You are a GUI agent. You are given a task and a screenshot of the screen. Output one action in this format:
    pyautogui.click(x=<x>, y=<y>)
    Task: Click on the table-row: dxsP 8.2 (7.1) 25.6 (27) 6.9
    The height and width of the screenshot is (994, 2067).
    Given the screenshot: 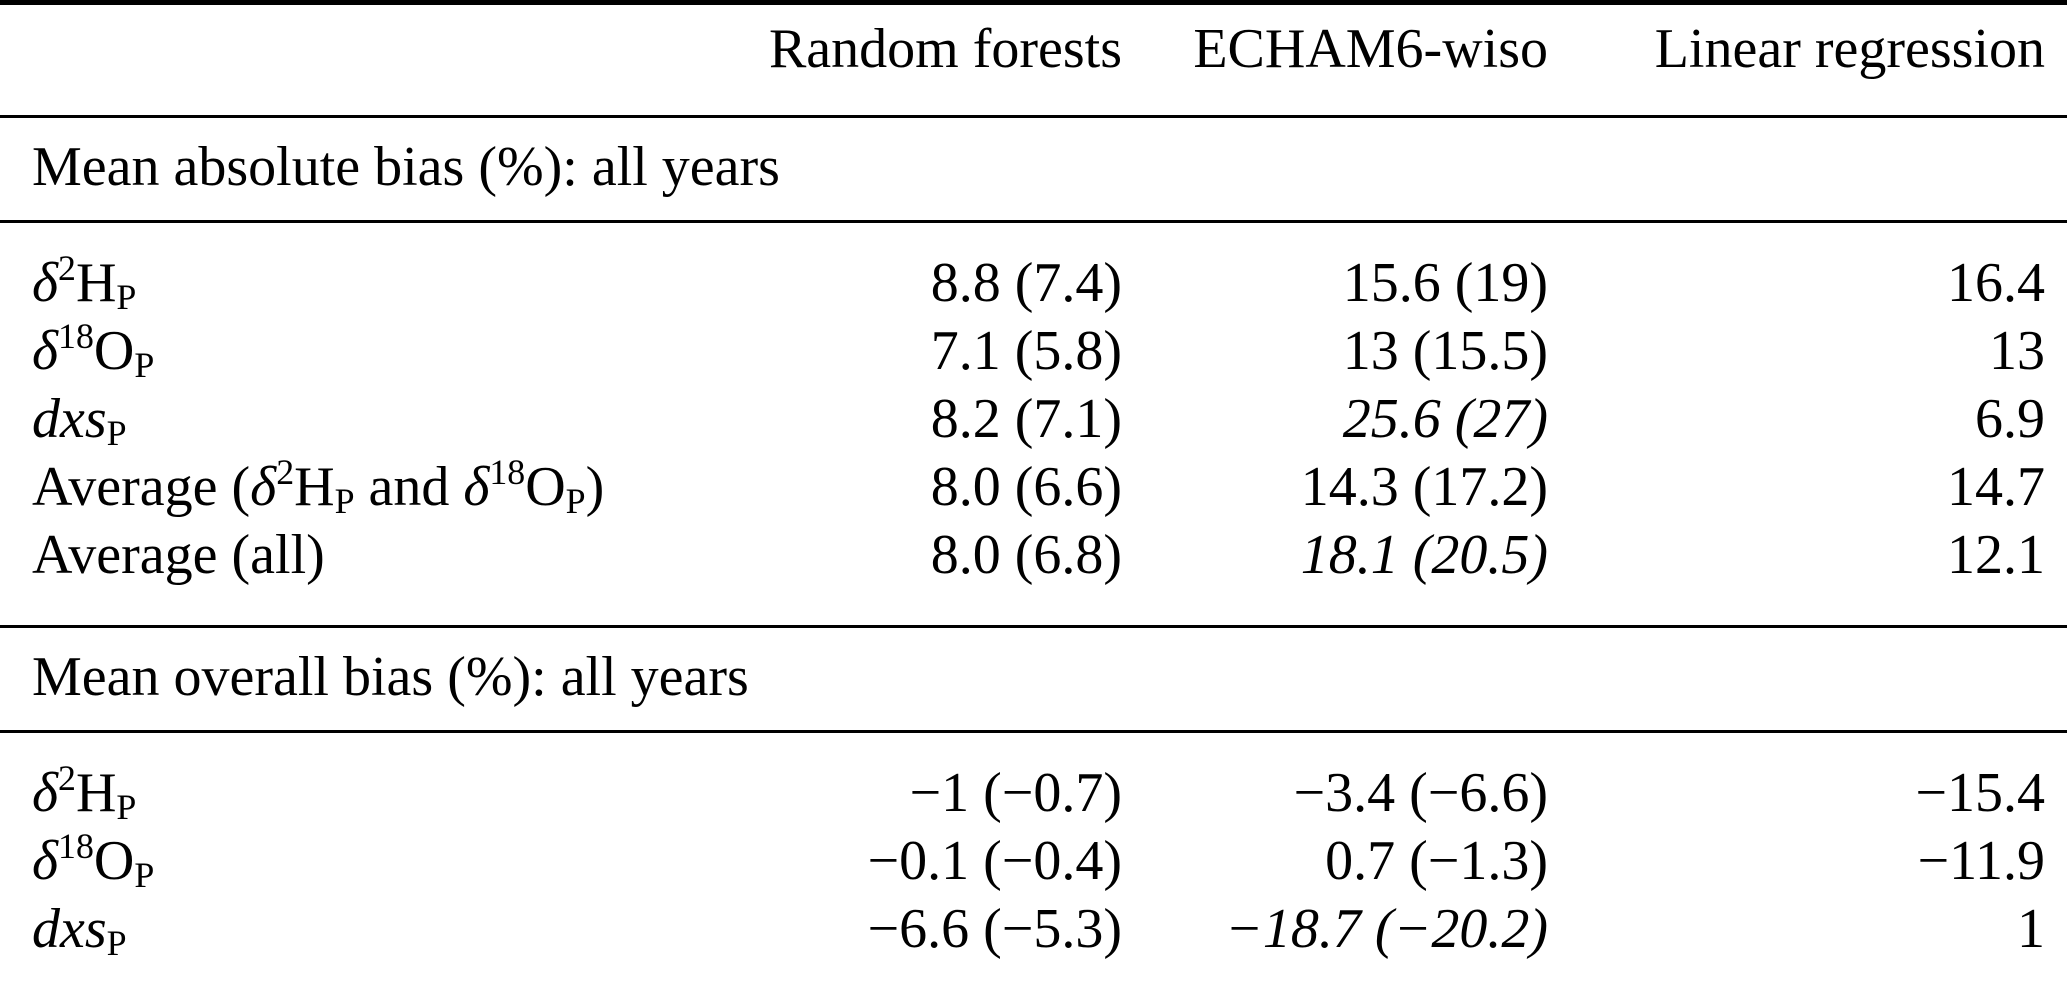 What is the action you would take?
    pyautogui.click(x=1033, y=419)
    